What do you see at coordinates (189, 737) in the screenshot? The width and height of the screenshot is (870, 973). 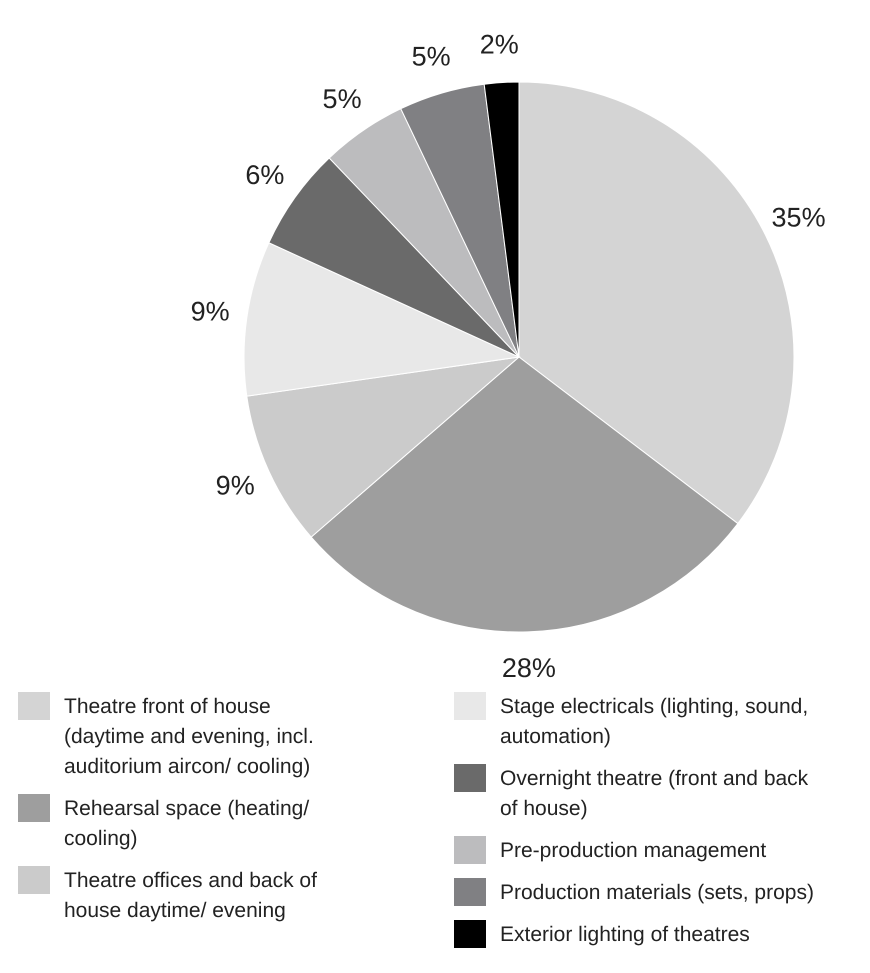 I see `legend-label: Theatre front of house (daytime and evening, incl. auditorium aircon/ cooling)` at bounding box center [189, 737].